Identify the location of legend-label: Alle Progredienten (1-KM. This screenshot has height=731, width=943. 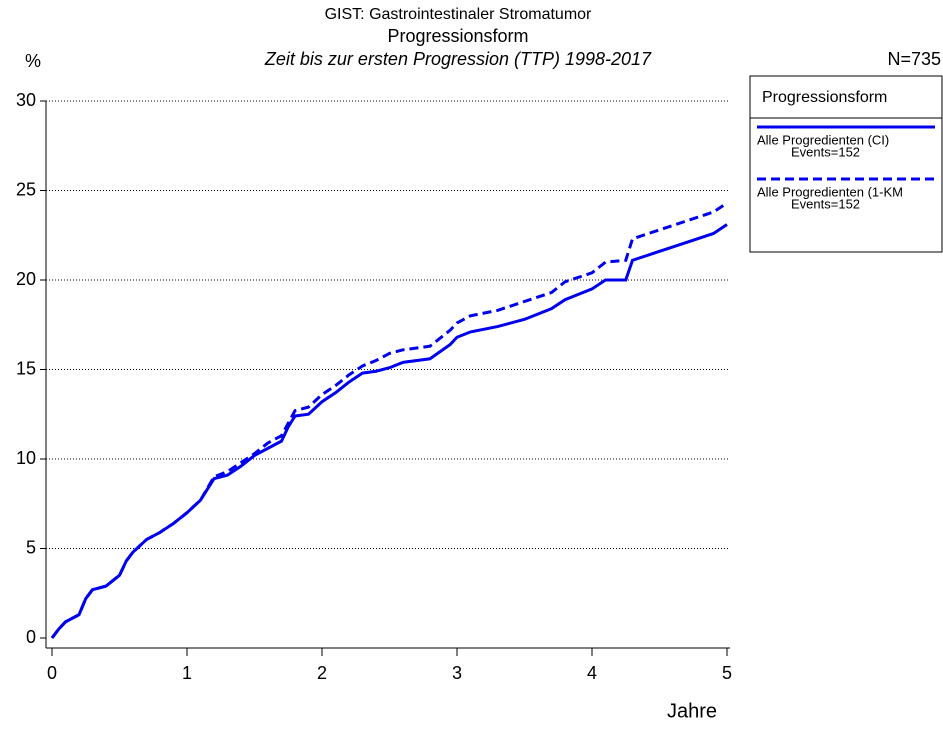
(830, 191).